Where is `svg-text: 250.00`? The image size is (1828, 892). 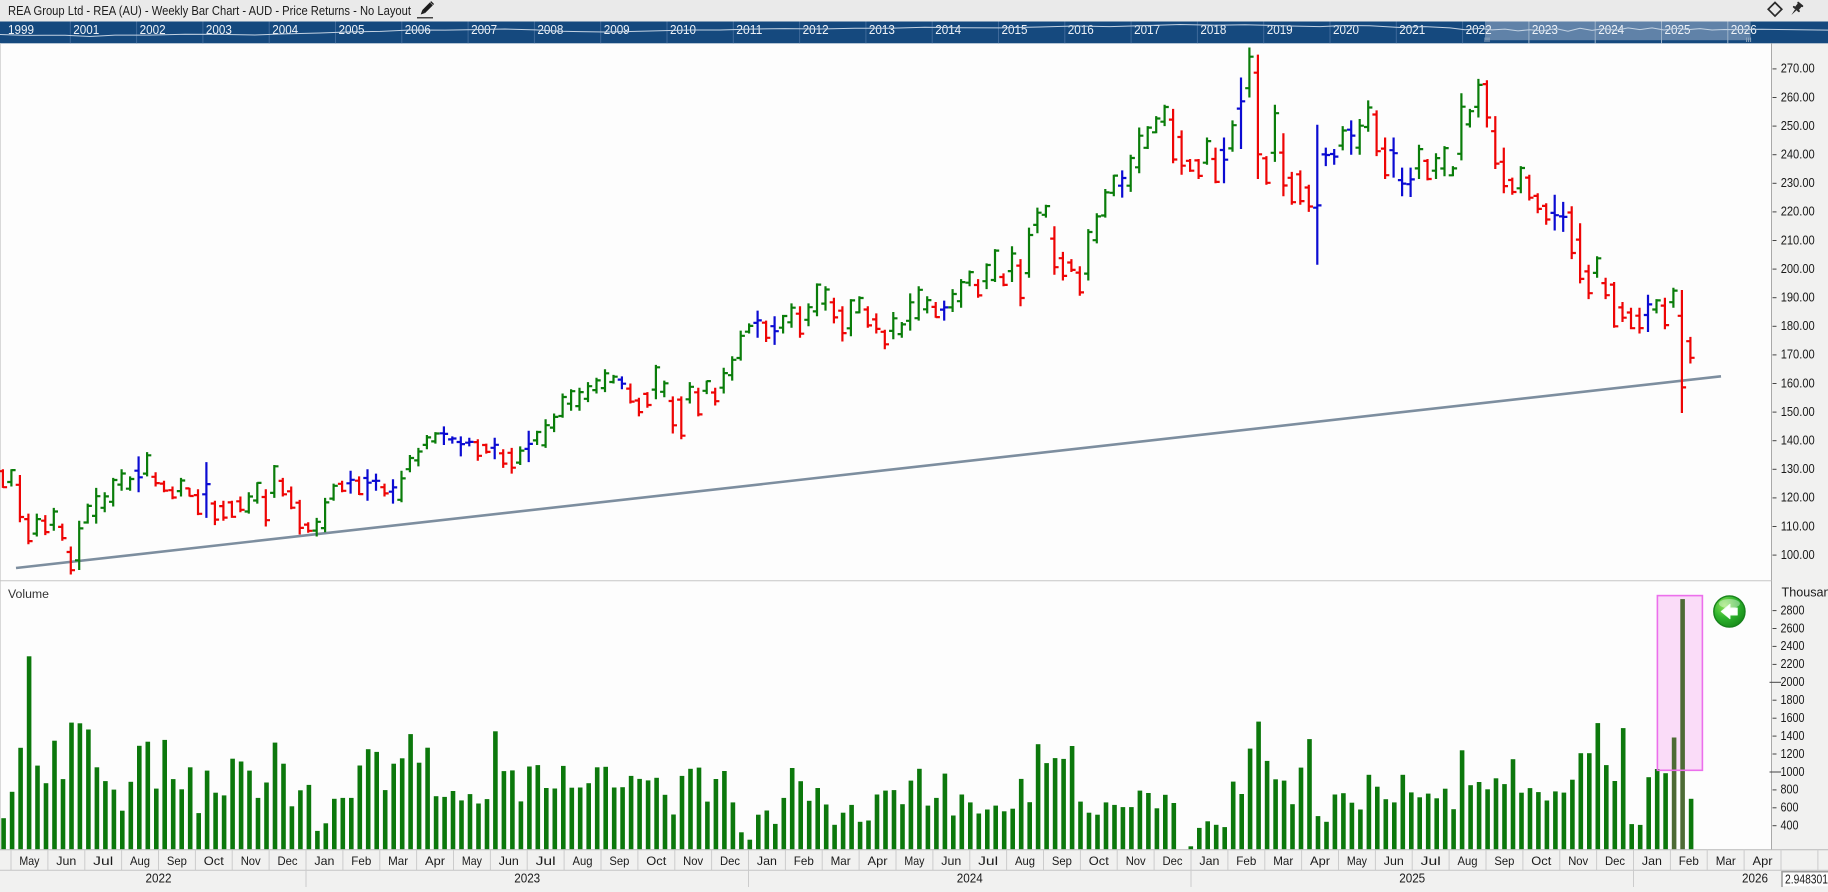 svg-text: 250.00 is located at coordinates (1798, 126).